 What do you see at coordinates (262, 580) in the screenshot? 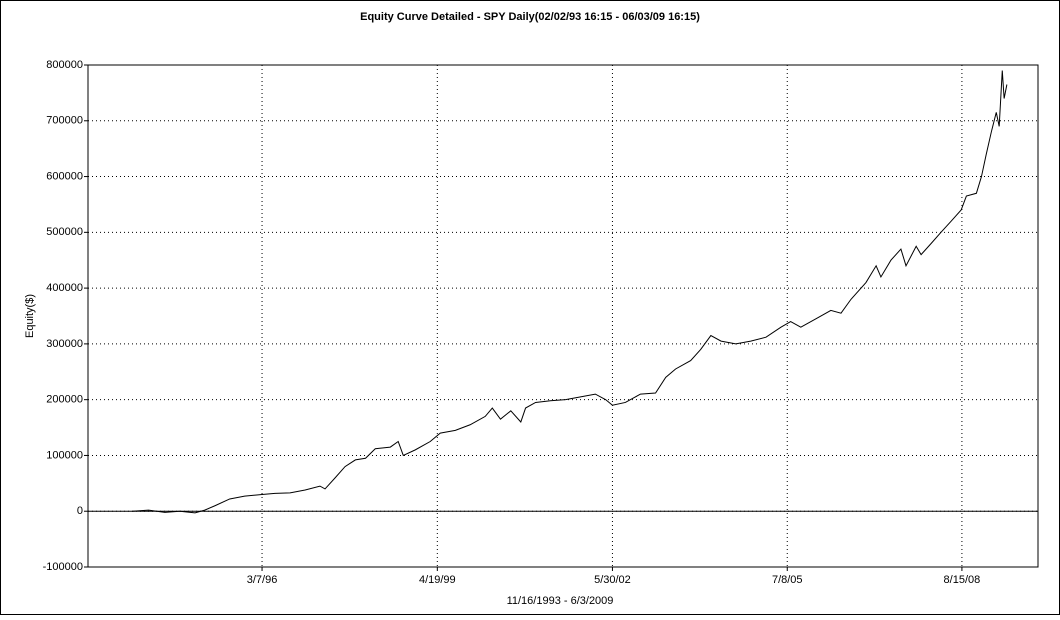
I see `x-tick-label: 3/7/96` at bounding box center [262, 580].